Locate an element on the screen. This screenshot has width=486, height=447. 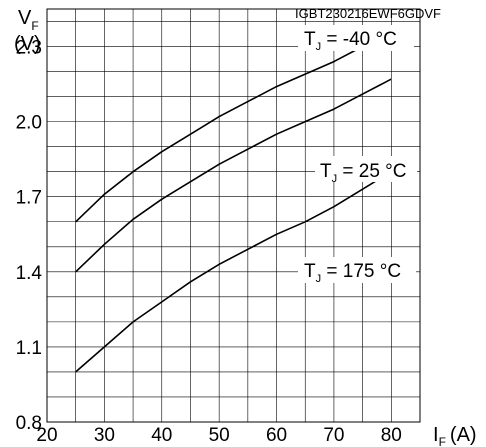
svg-text: TJ = -40 °C is located at coordinates (350, 41).